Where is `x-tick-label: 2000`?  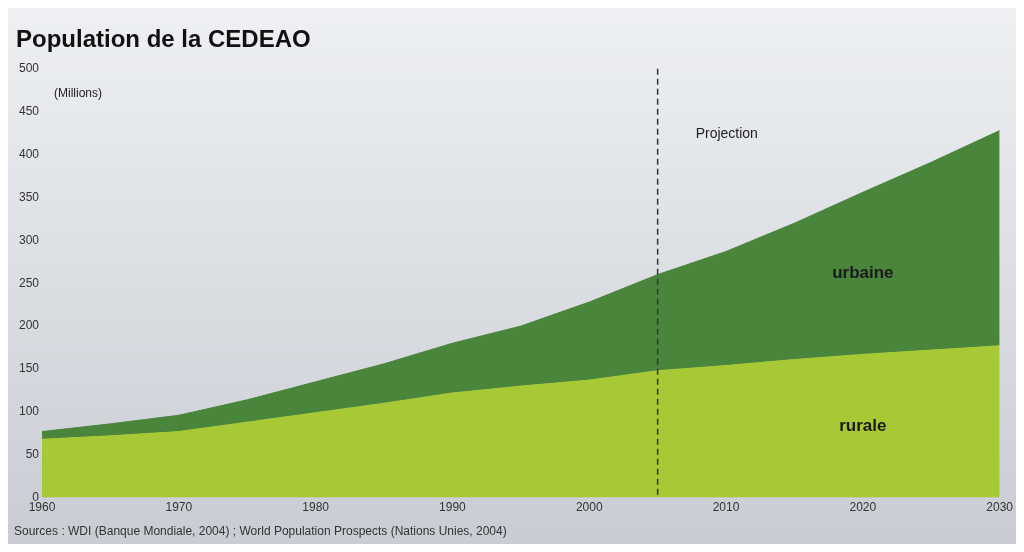
x-tick-label: 2000 is located at coordinates (589, 507).